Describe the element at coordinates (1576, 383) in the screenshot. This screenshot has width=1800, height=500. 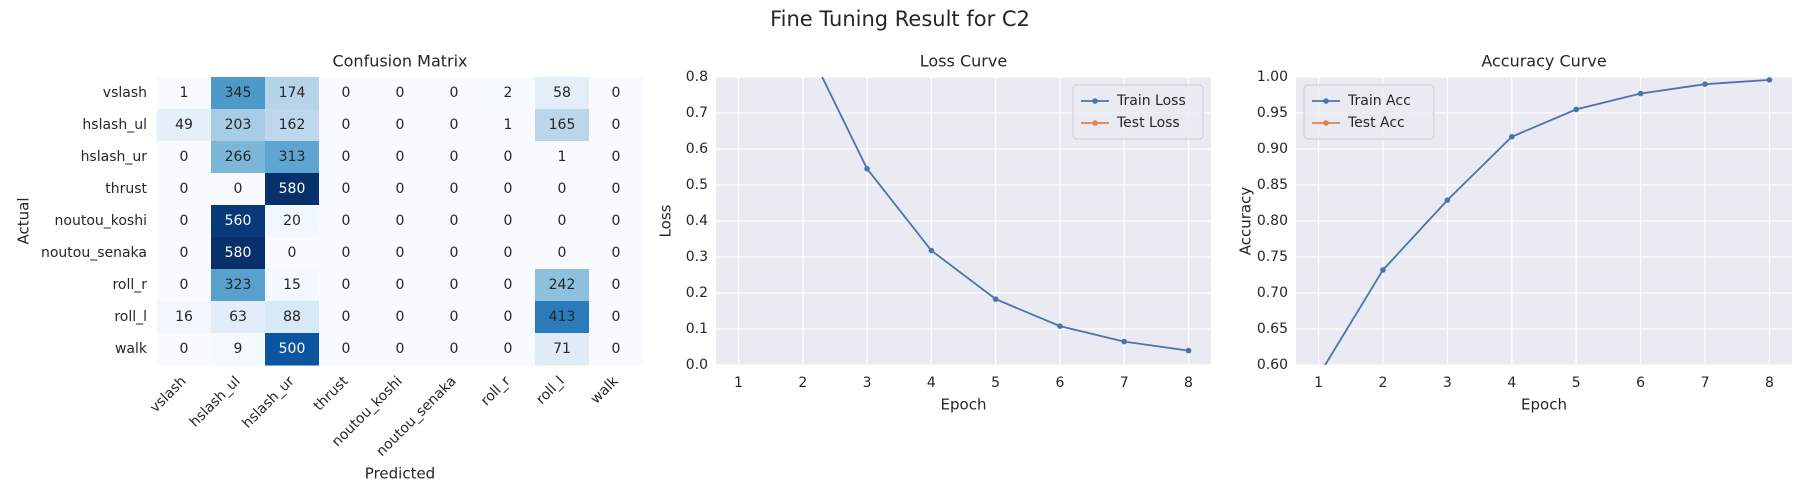
I see `x-tick-label: 5` at that location.